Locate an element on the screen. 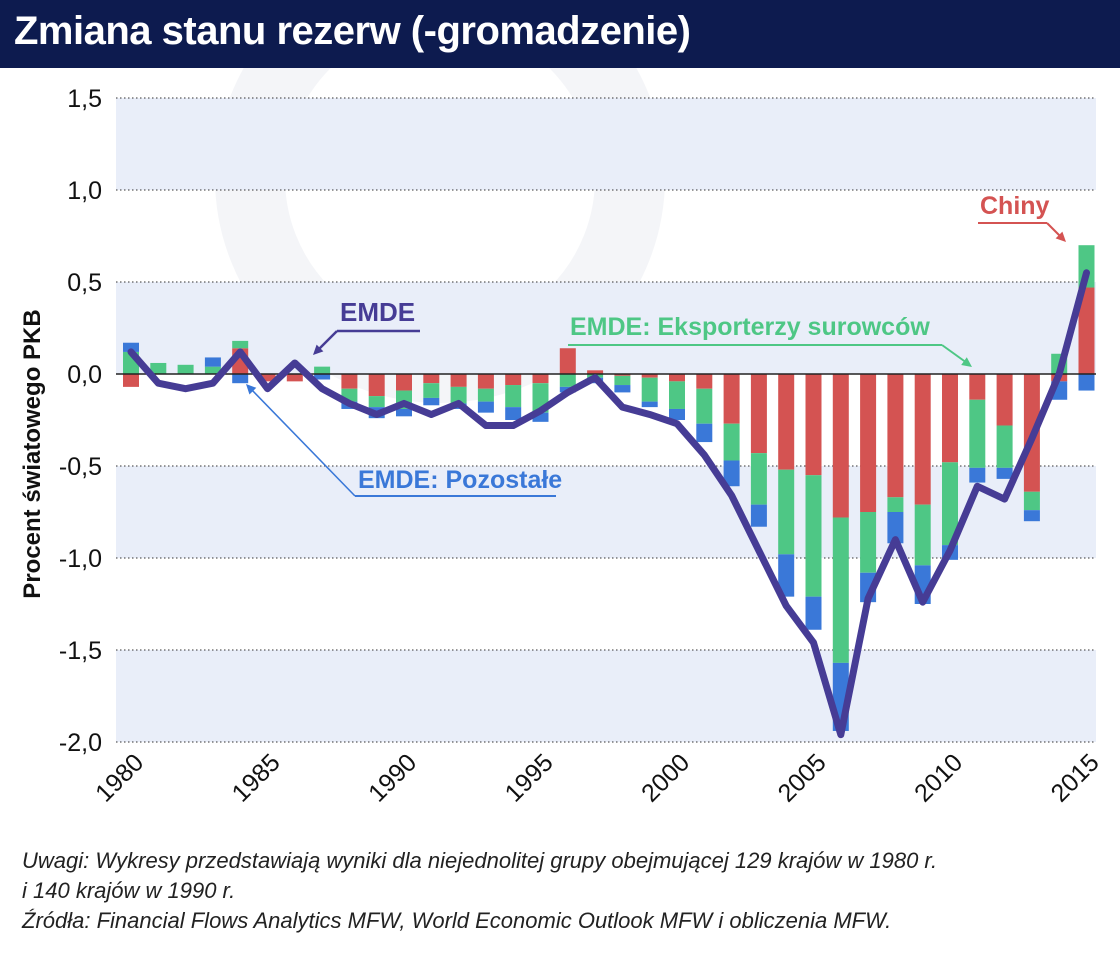  x-tick-label: 1985 is located at coordinates (256, 777).